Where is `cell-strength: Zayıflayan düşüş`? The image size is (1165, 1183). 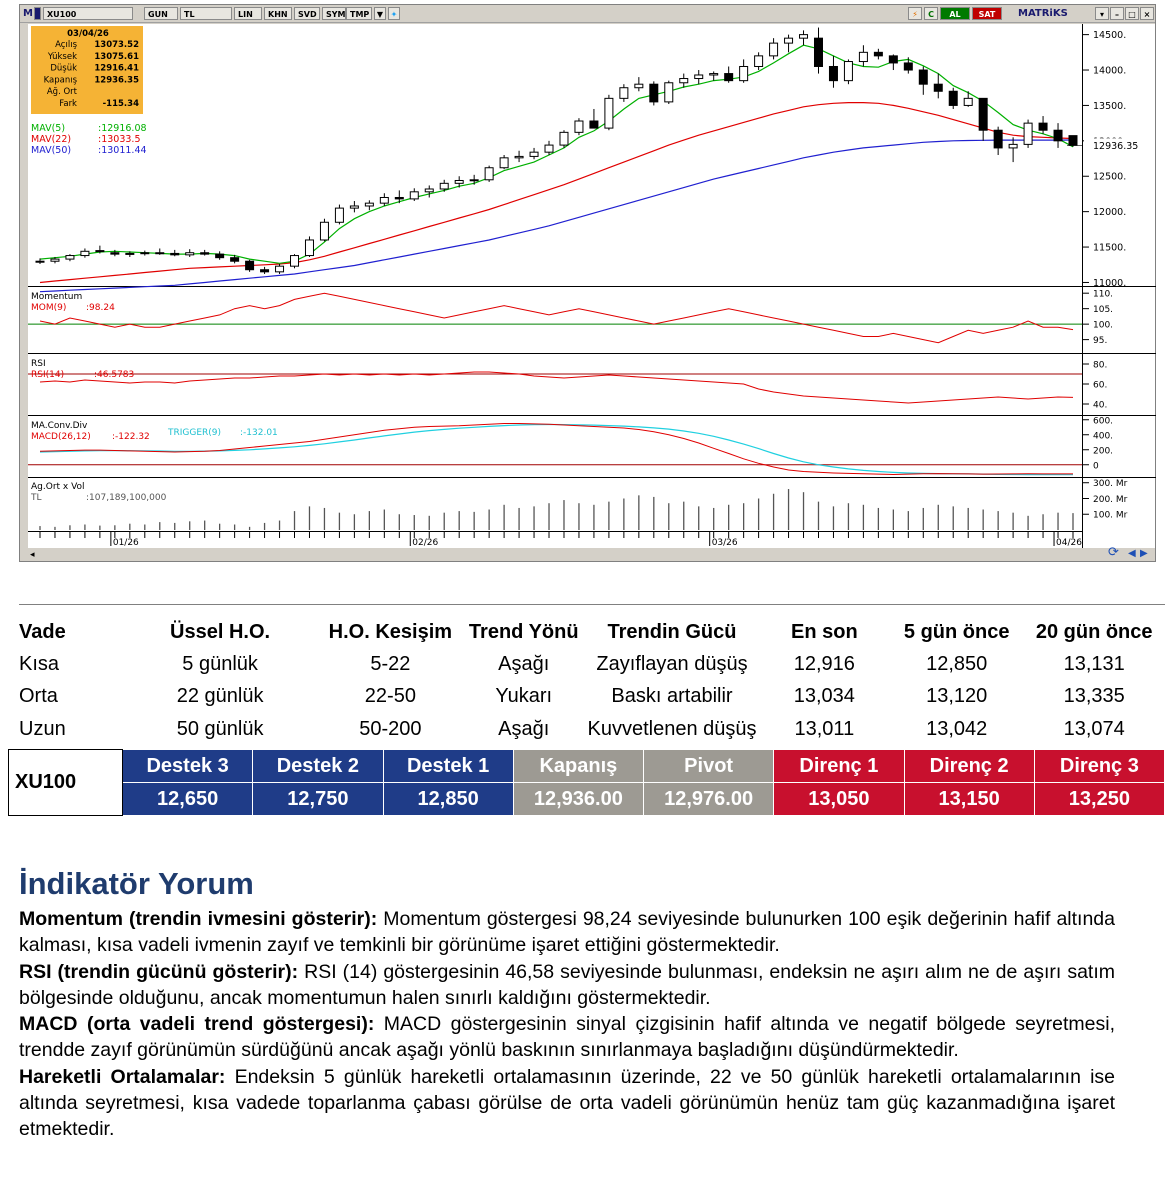 cell-strength: Zayıflayan düşüş is located at coordinates (672, 663).